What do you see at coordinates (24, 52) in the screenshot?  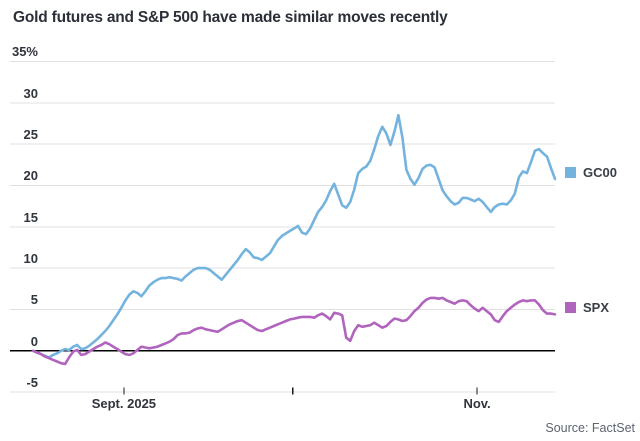 I see `y-axis-label: 35%` at bounding box center [24, 52].